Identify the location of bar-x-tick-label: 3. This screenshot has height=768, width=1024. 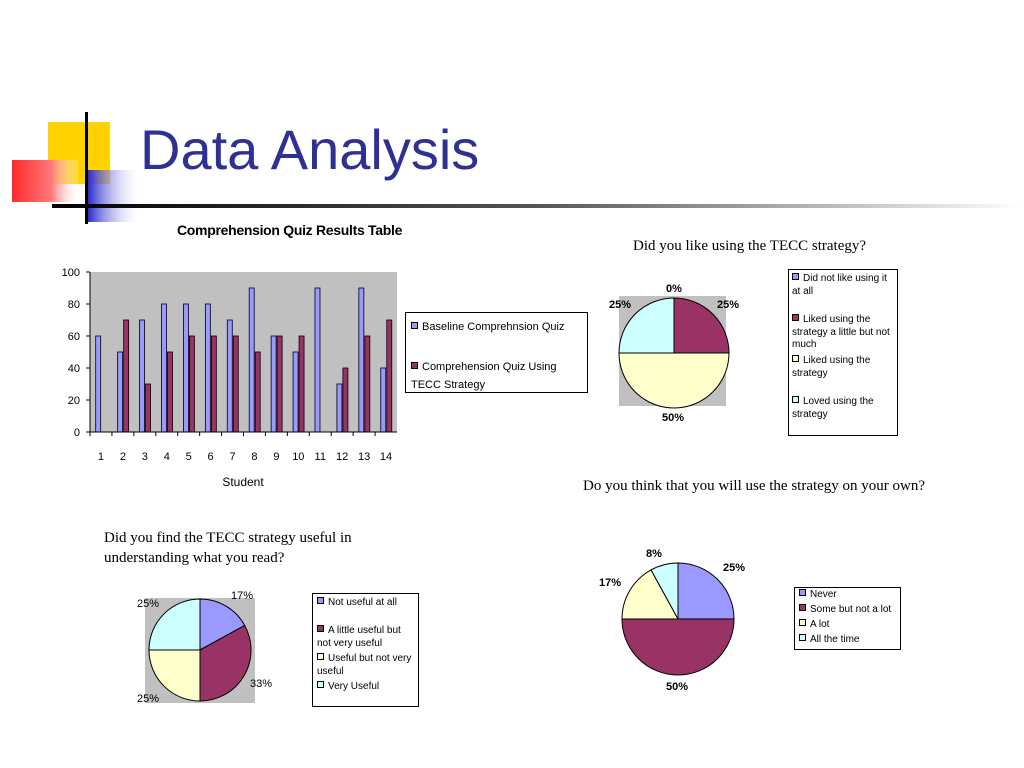
(145, 457).